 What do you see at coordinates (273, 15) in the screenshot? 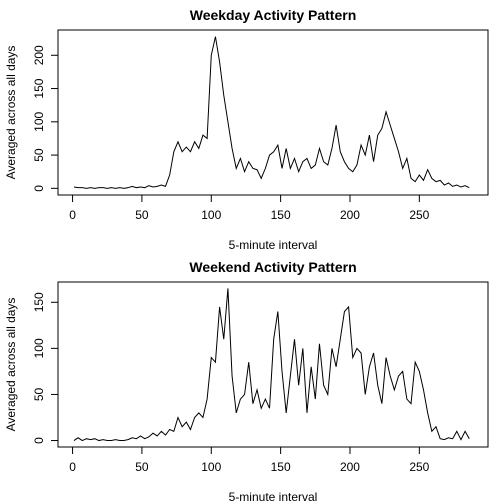
I see `chart-title: Weekday Activity Pattern` at bounding box center [273, 15].